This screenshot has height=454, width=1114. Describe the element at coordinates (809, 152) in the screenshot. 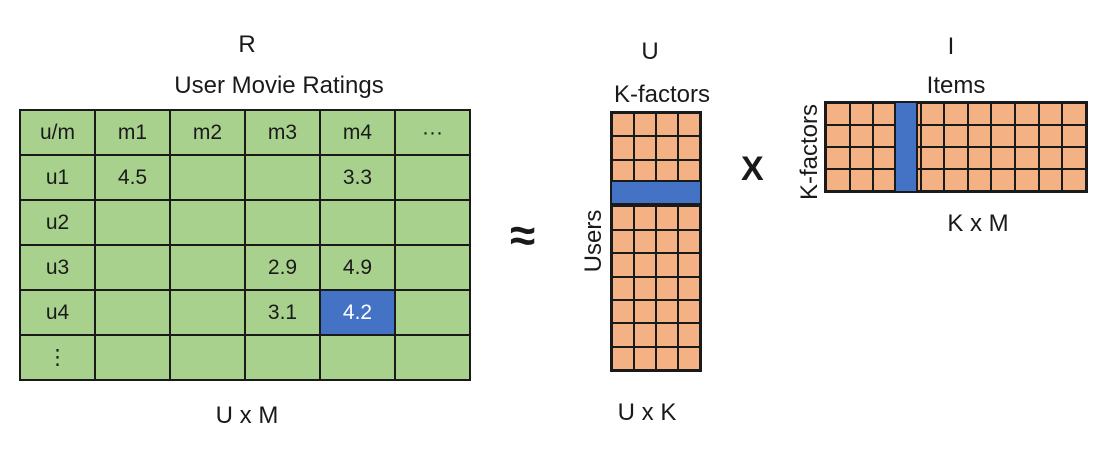

I see `item-matrix-rows-label: K-factors` at that location.